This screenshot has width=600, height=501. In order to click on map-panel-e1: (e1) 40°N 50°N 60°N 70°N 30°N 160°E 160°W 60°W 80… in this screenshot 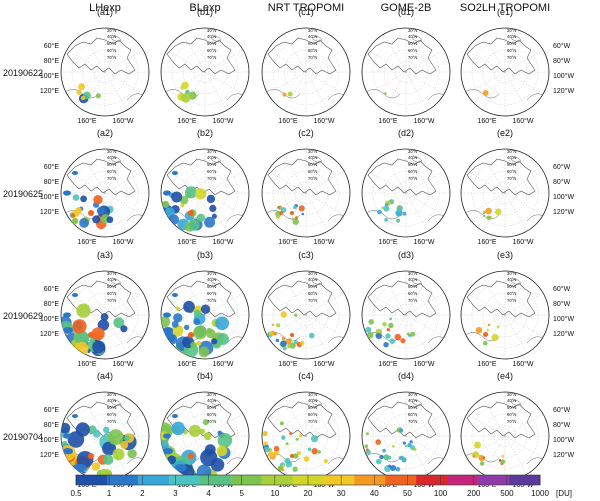, I will do `click(517, 66)`.